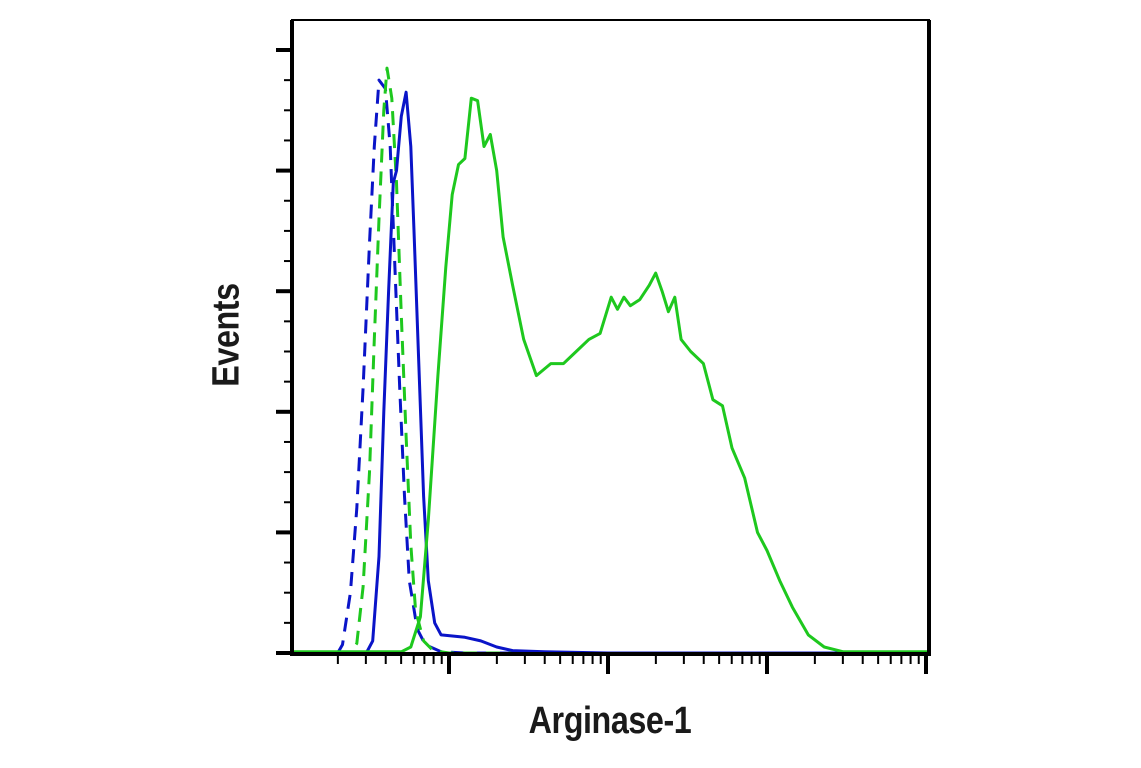 Image resolution: width=1141 pixels, height=768 pixels. What do you see at coordinates (284, 351) in the screenshot?
I see `y-axis-ticks` at bounding box center [284, 351].